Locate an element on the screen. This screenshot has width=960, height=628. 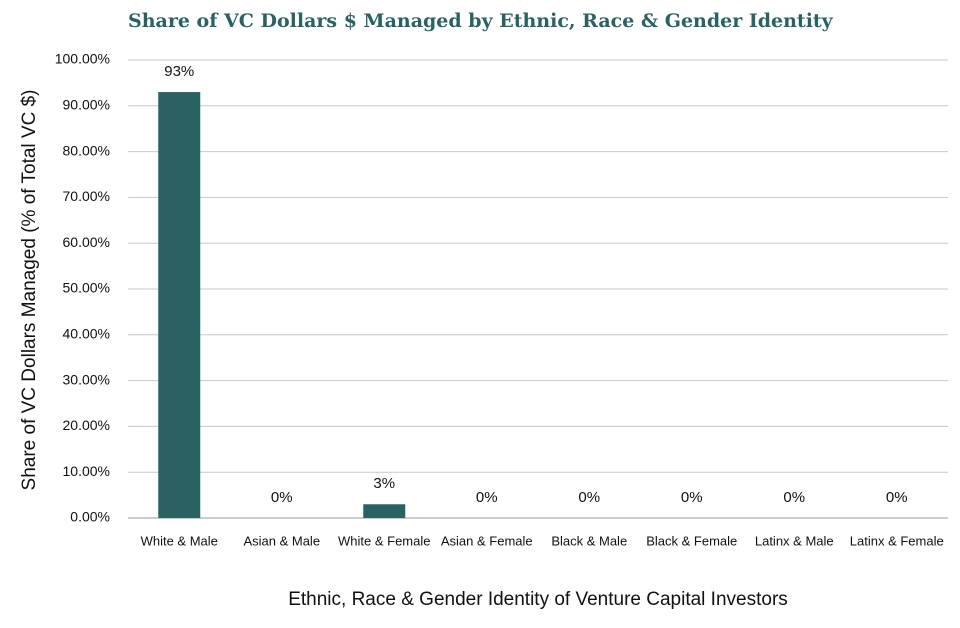
y-tick-label: 10.00% is located at coordinates (86, 471).